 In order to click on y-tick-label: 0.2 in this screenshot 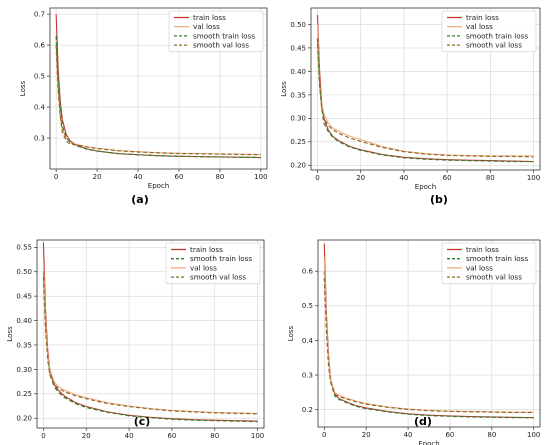, I will do `click(307, 410)`.